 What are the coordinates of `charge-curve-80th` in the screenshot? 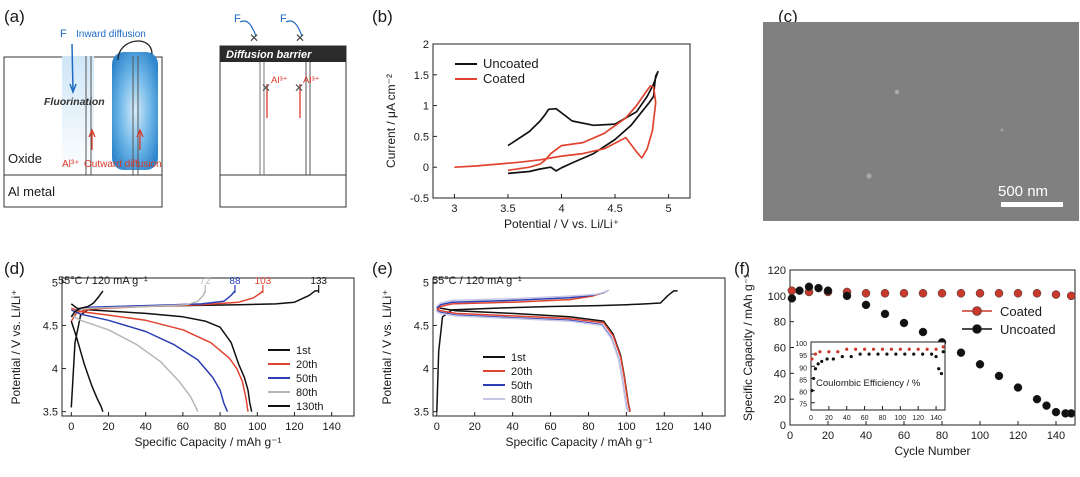 It's located at (523, 298).